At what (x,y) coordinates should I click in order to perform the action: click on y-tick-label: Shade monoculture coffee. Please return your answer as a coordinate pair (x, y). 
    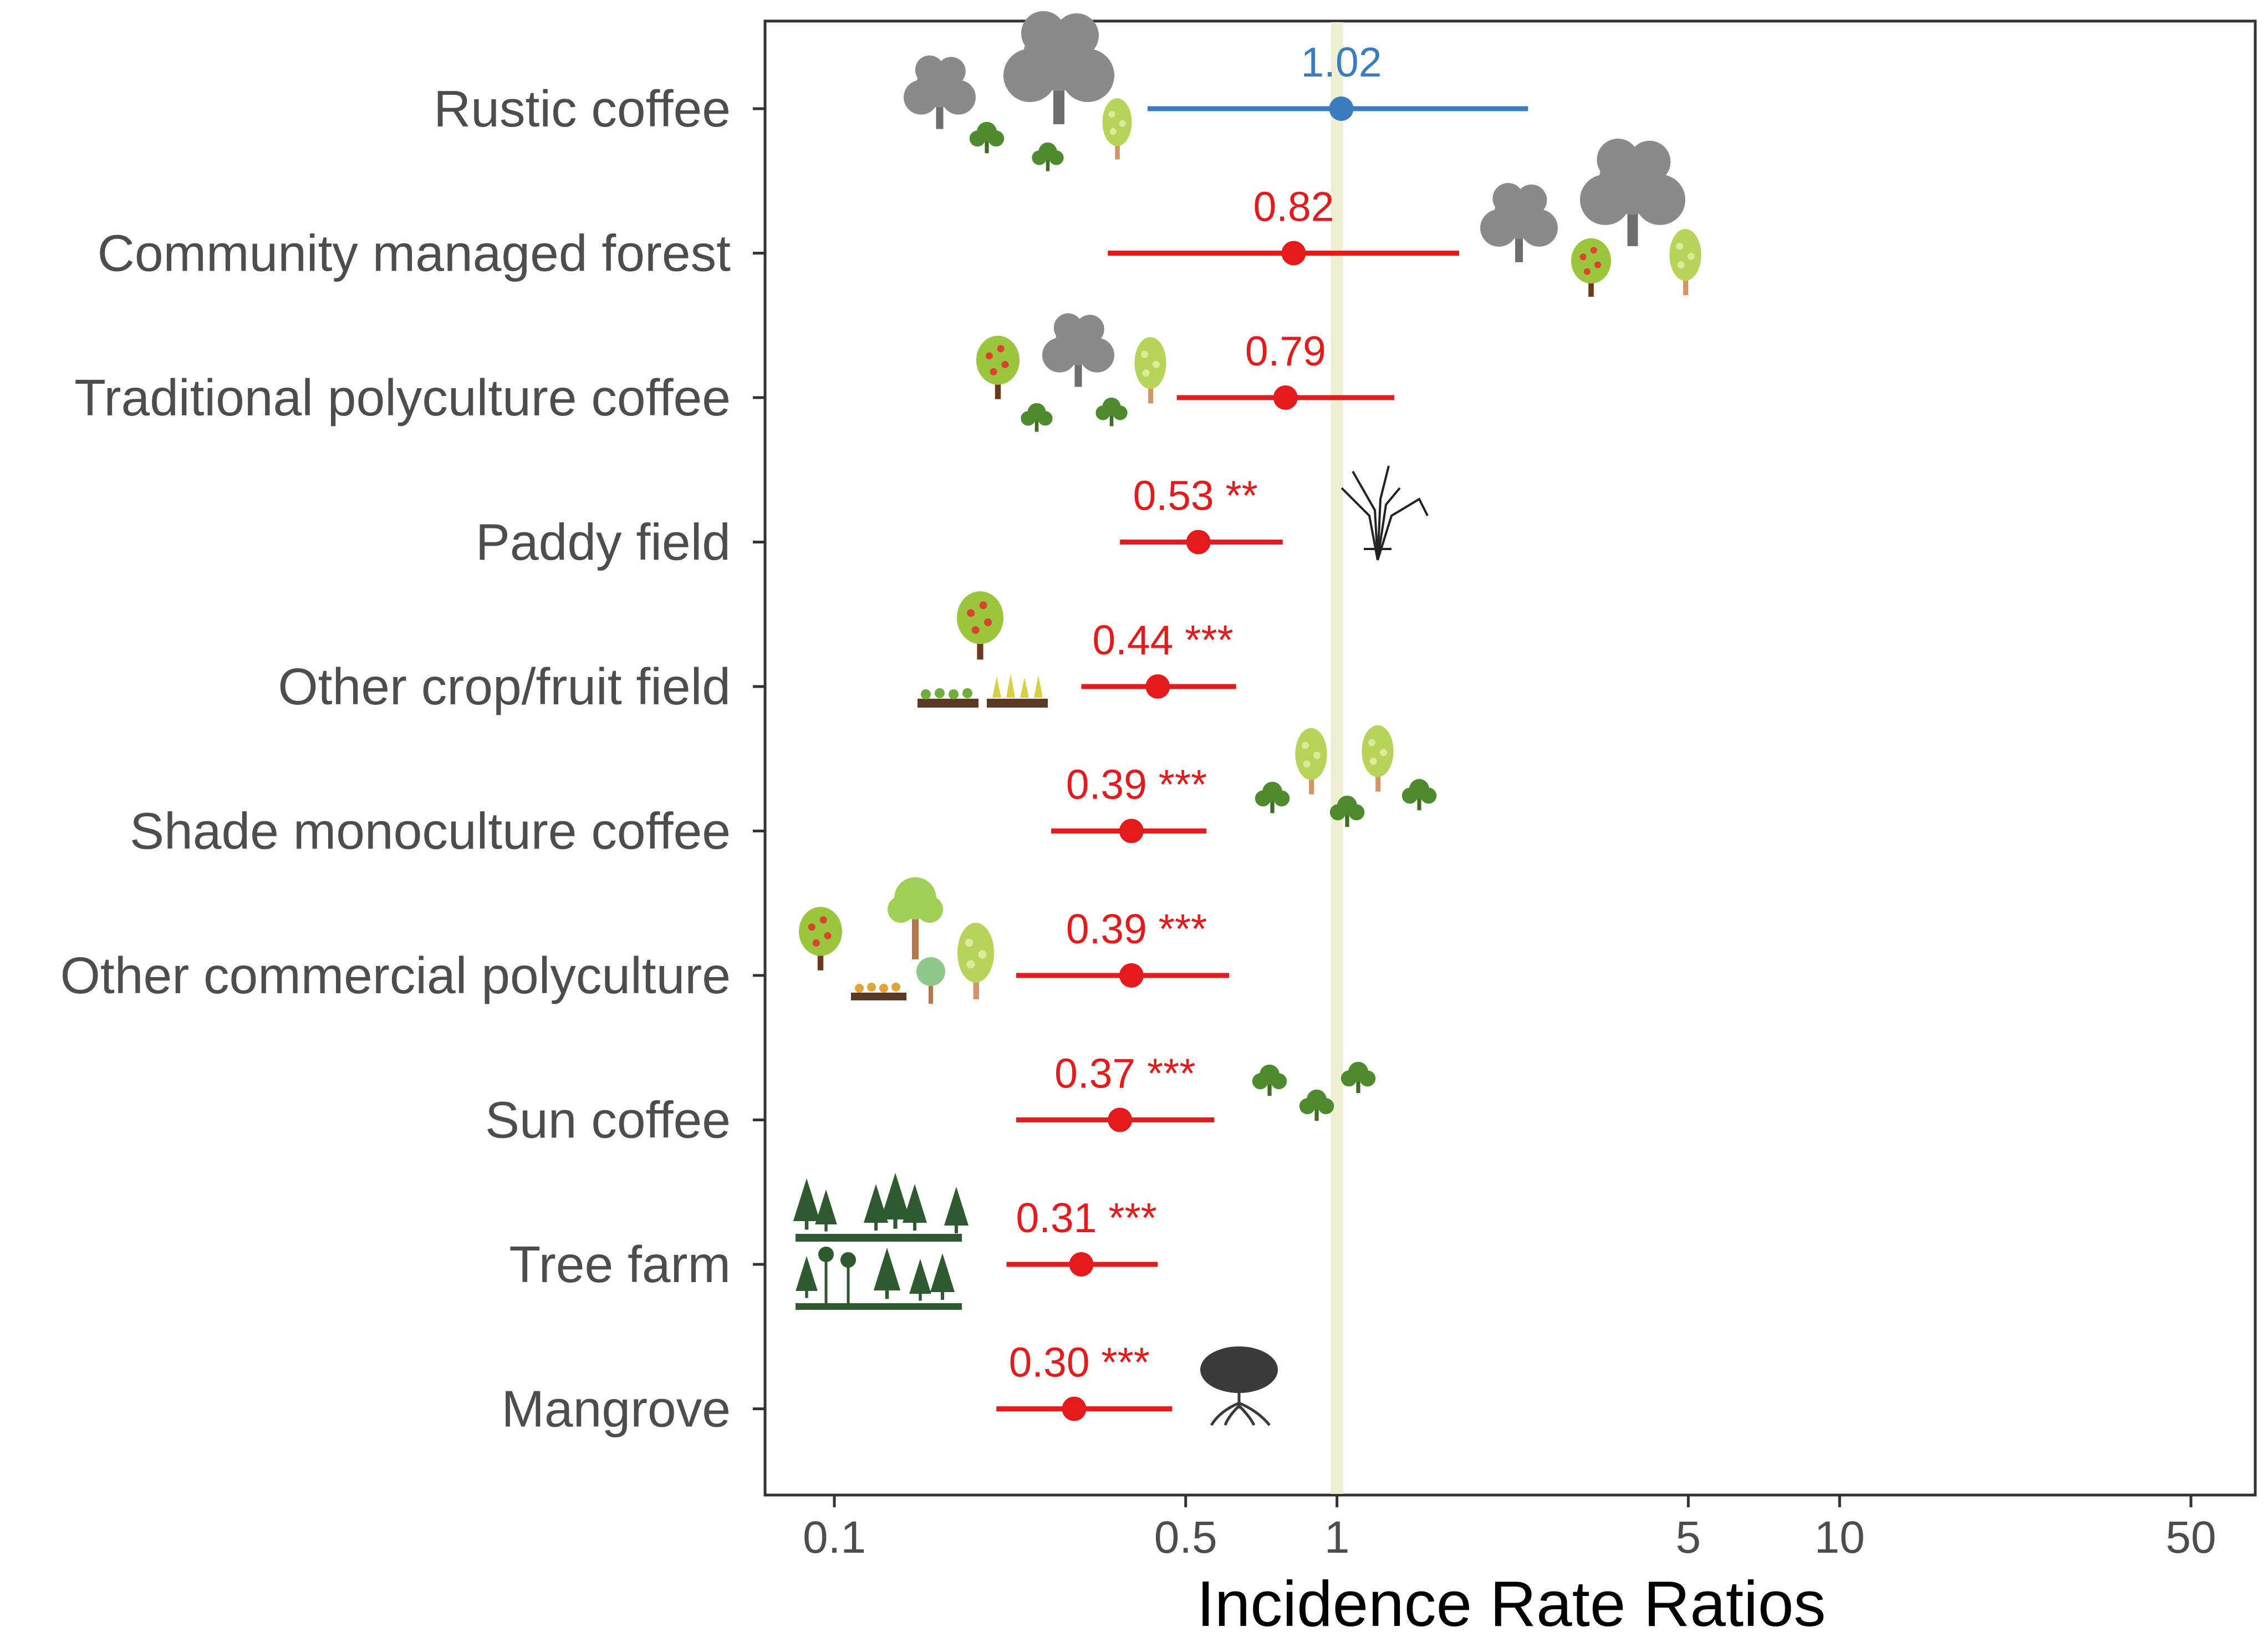
    Looking at the image, I should click on (430, 831).